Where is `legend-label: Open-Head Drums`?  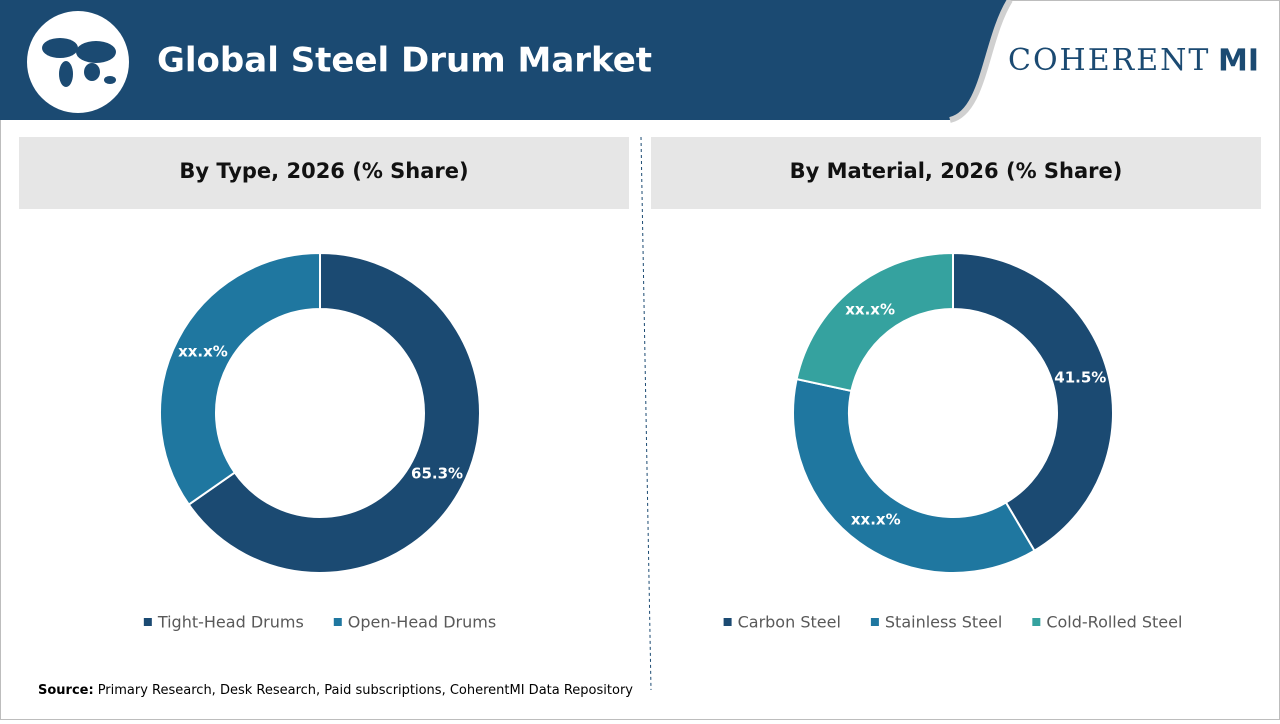
legend-label: Open-Head Drums is located at coordinates (422, 622).